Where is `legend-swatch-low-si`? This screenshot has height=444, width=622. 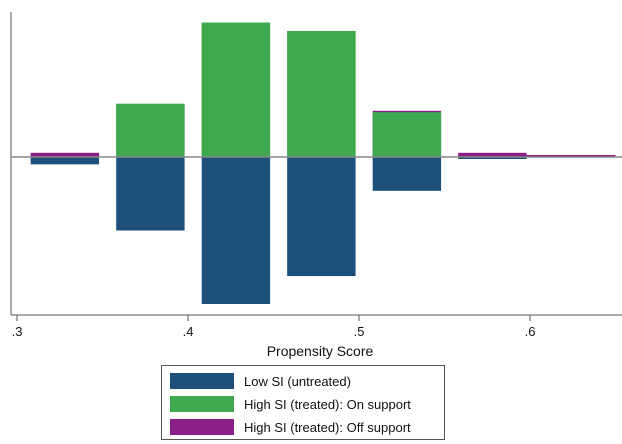
legend-swatch-low-si is located at coordinates (202, 381).